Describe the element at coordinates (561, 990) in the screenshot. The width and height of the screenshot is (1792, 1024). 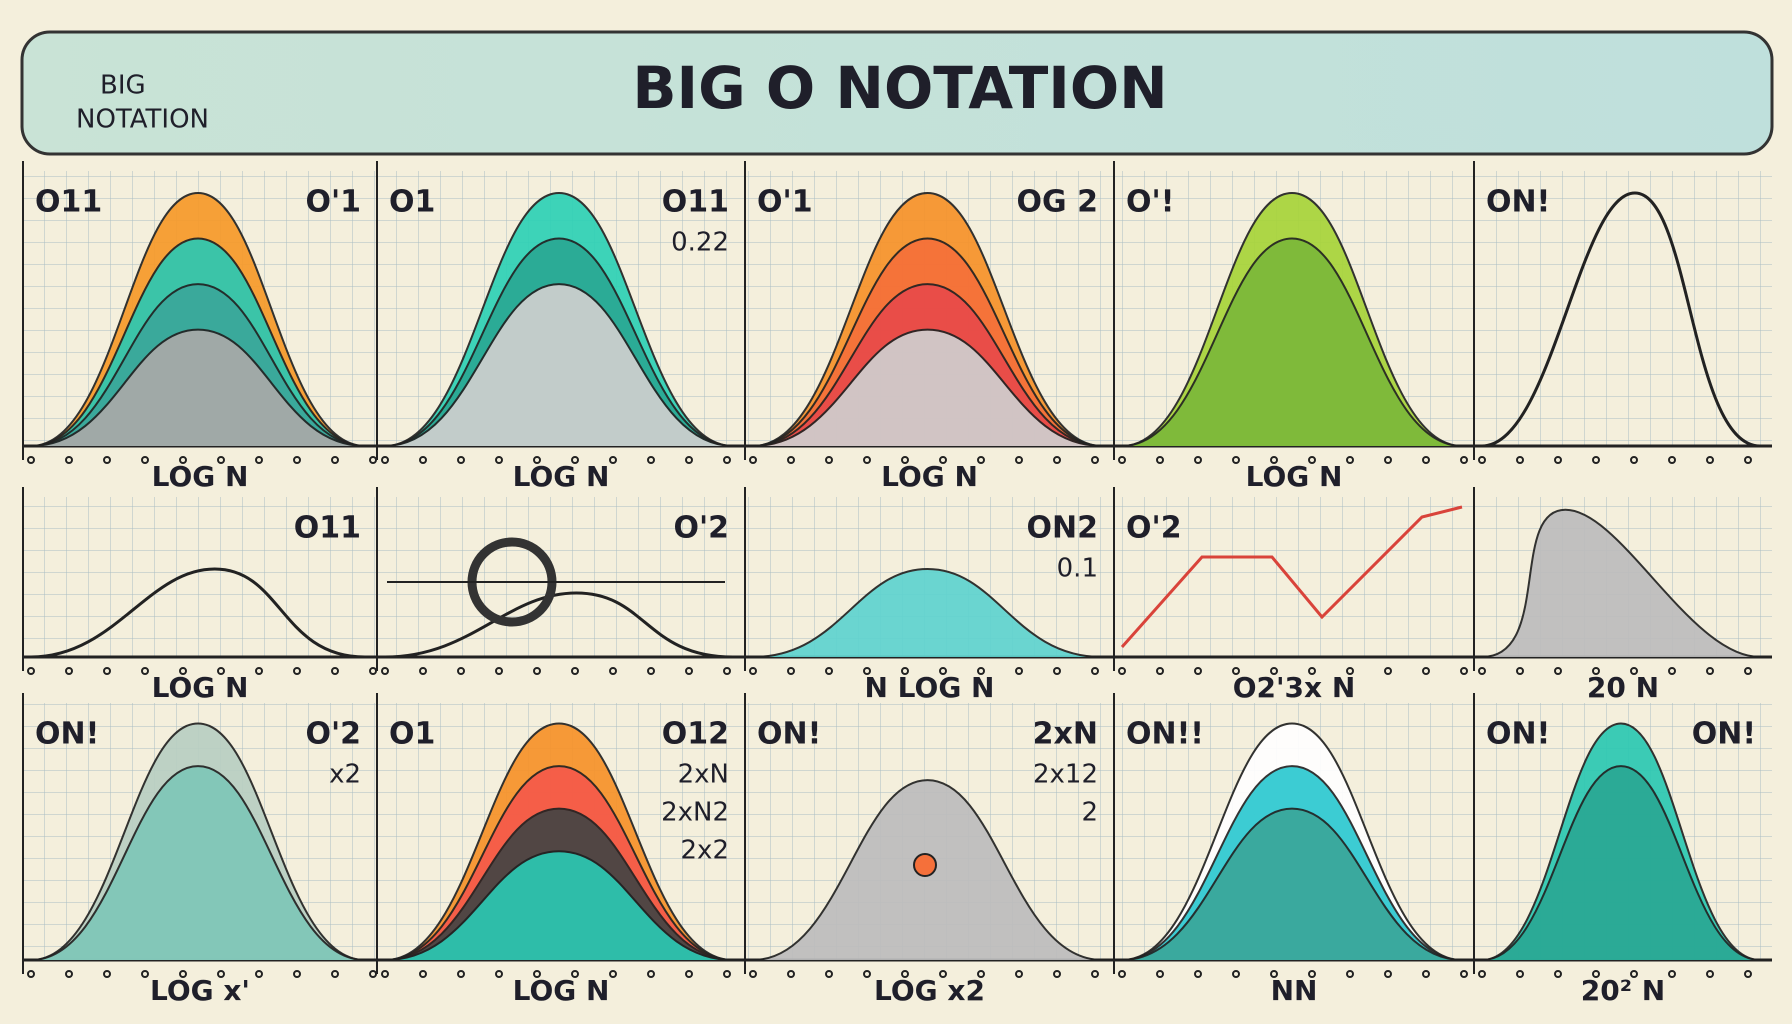
I see `panel-caption: LOG N` at that location.